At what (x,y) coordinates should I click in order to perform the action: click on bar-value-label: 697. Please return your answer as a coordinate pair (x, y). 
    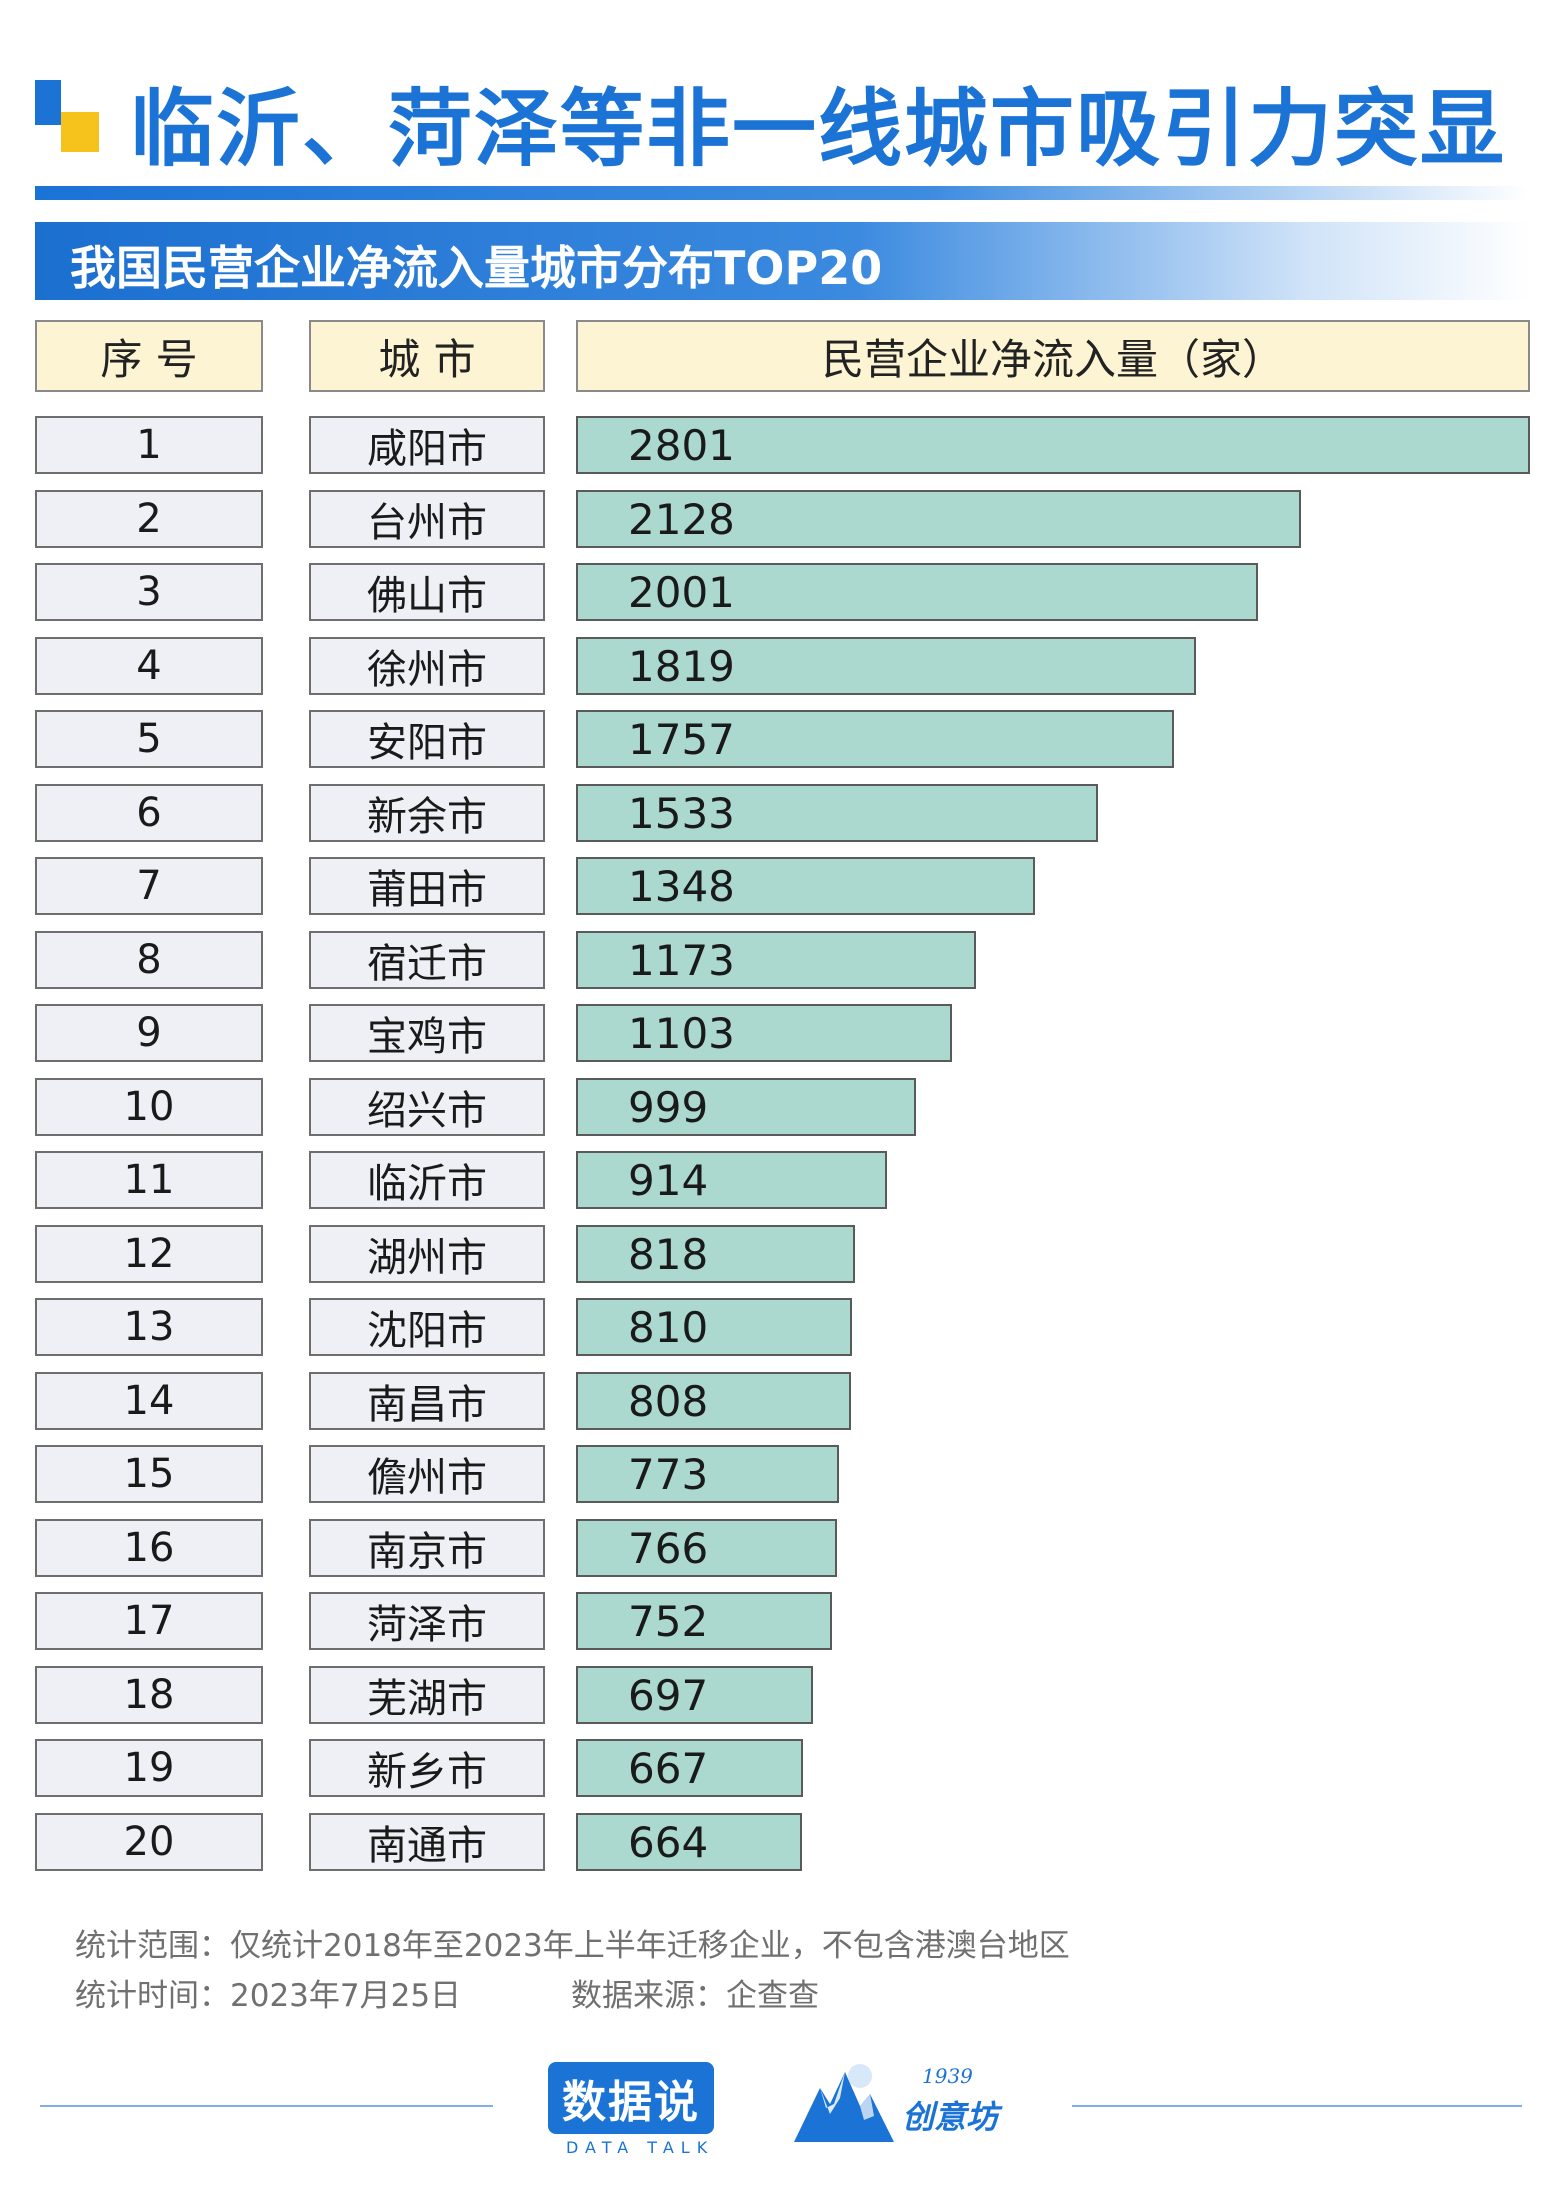
    Looking at the image, I should click on (668, 1695).